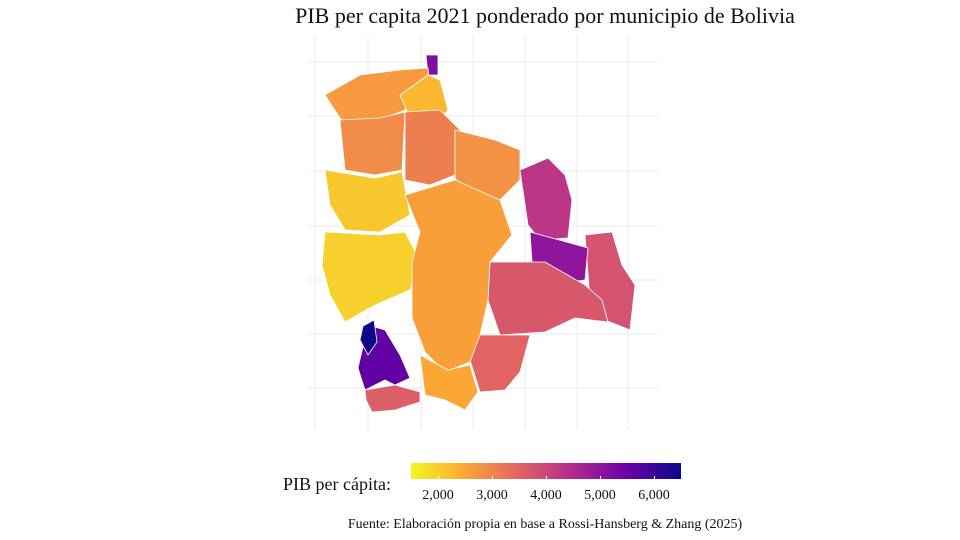 The image size is (960, 540). I want to click on legend-title: PIB per cápita:, so click(337, 484).